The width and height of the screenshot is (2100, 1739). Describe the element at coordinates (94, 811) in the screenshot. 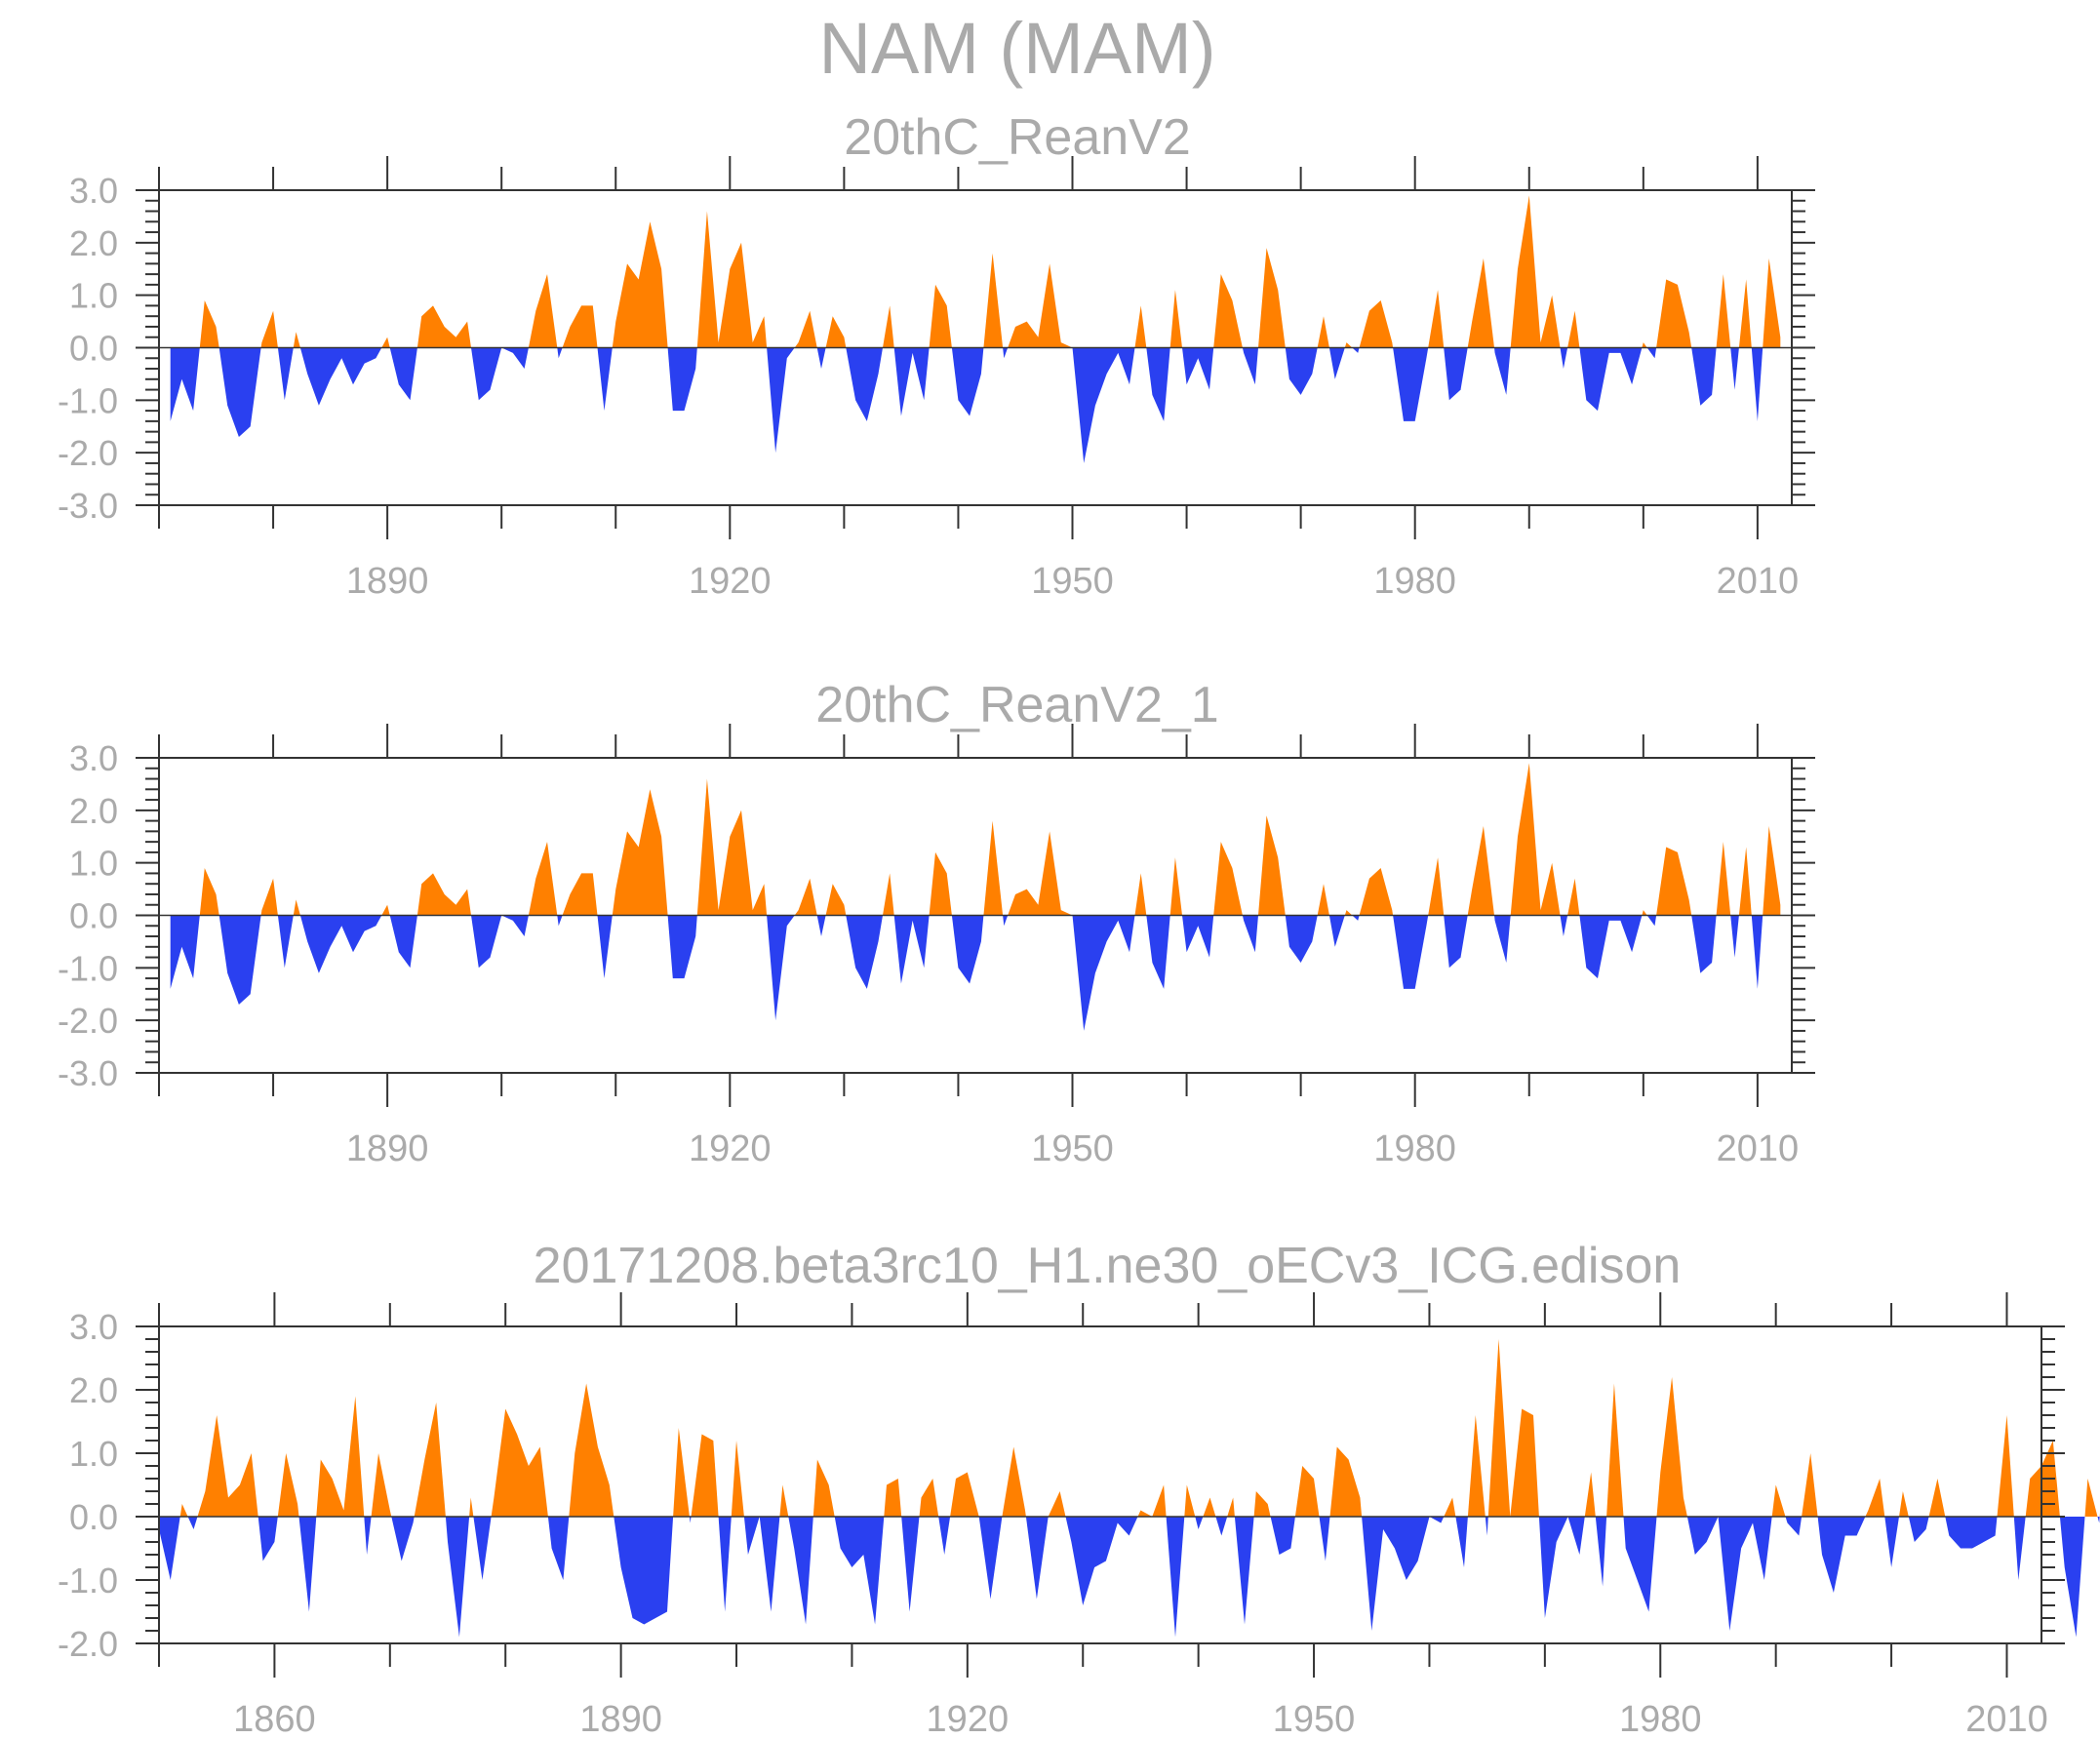

I see `y-tick-label: 2.0` at that location.